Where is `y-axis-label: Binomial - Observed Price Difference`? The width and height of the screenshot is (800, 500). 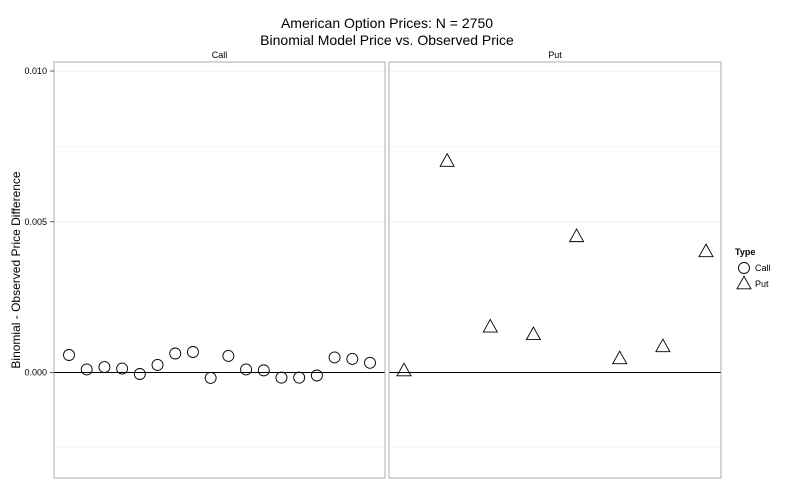 y-axis-label: Binomial - Observed Price Difference is located at coordinates (16, 270).